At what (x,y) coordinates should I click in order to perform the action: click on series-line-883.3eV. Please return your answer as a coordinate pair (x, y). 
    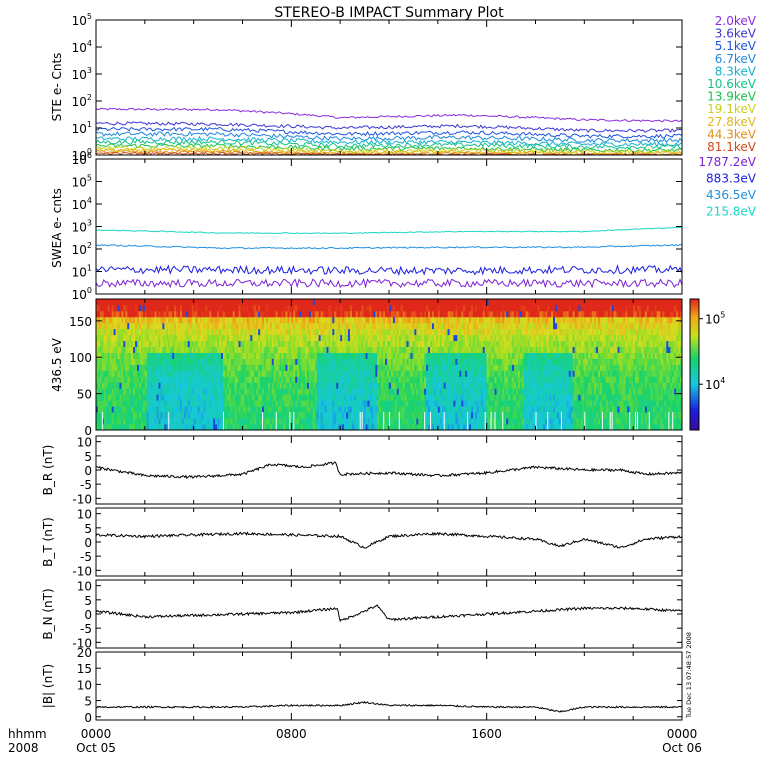
    Looking at the image, I should click on (389, 270).